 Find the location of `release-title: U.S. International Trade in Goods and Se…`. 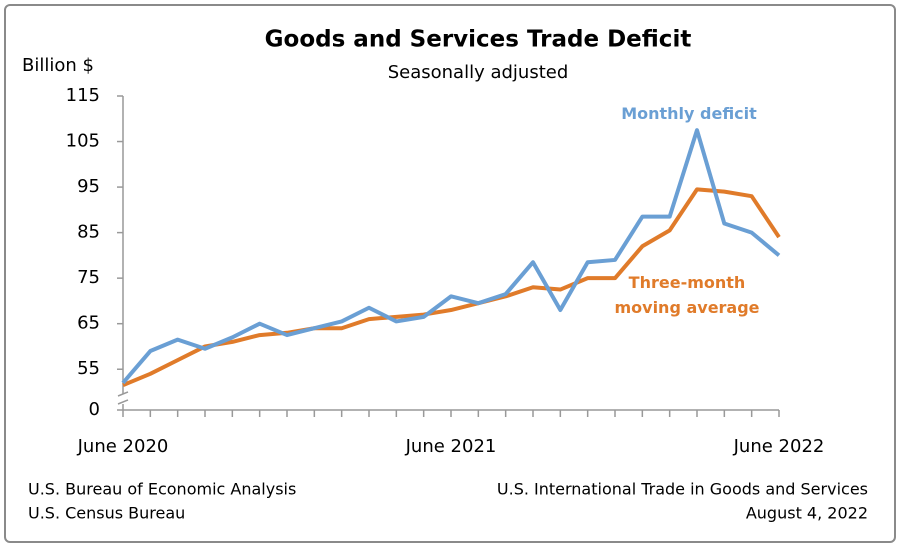

release-title: U.S. International Trade in Goods and Se… is located at coordinates (682, 489).